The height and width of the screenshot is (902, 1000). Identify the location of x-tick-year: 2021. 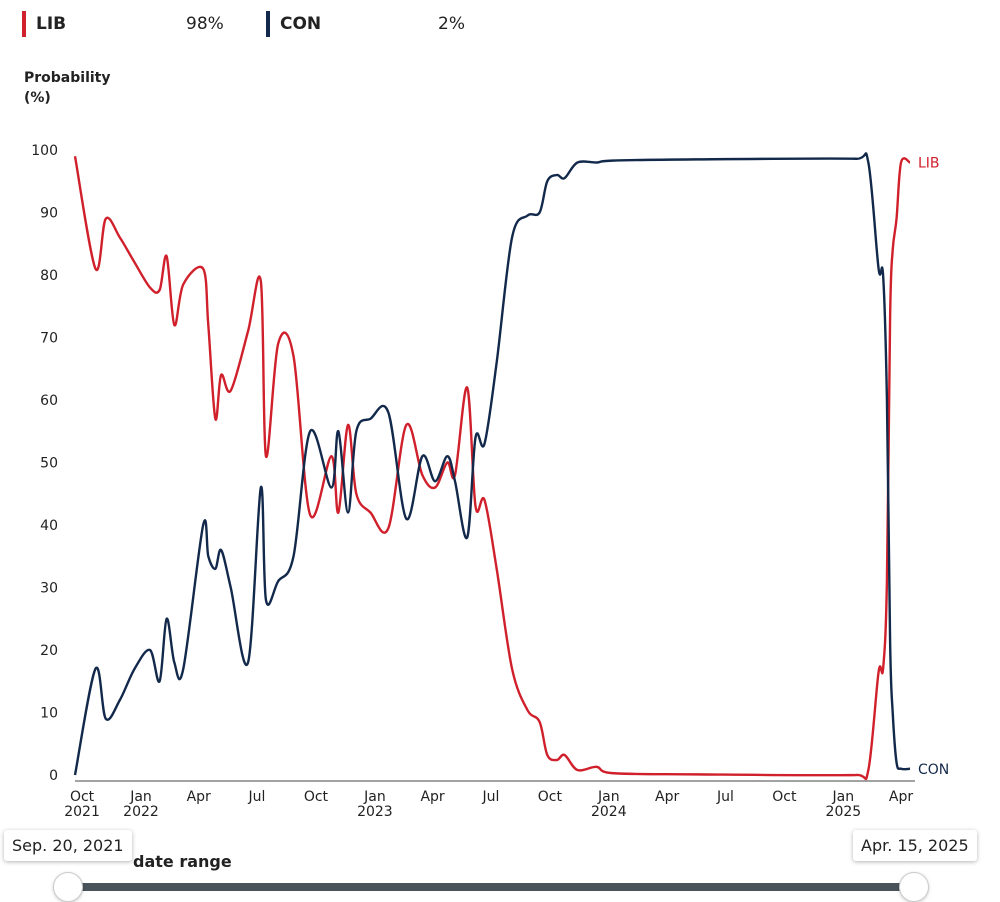
(82, 812).